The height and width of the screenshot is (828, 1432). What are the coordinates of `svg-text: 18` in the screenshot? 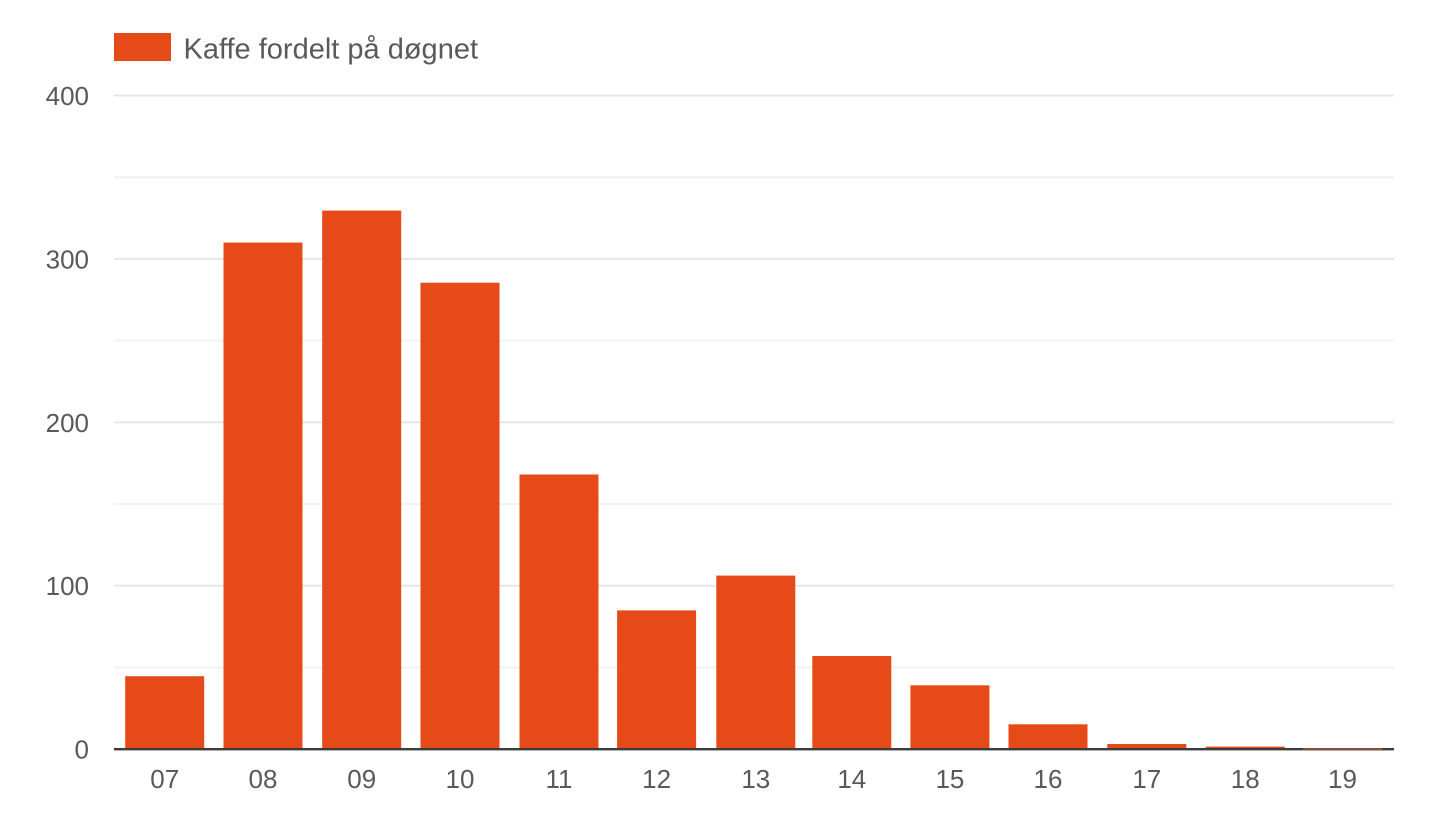 It's located at (1245, 779).